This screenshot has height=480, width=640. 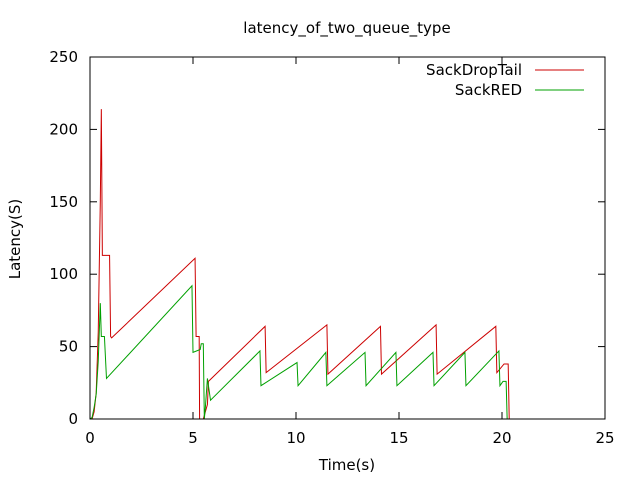 What do you see at coordinates (68, 347) in the screenshot?
I see `y-tick-label: 50` at bounding box center [68, 347].